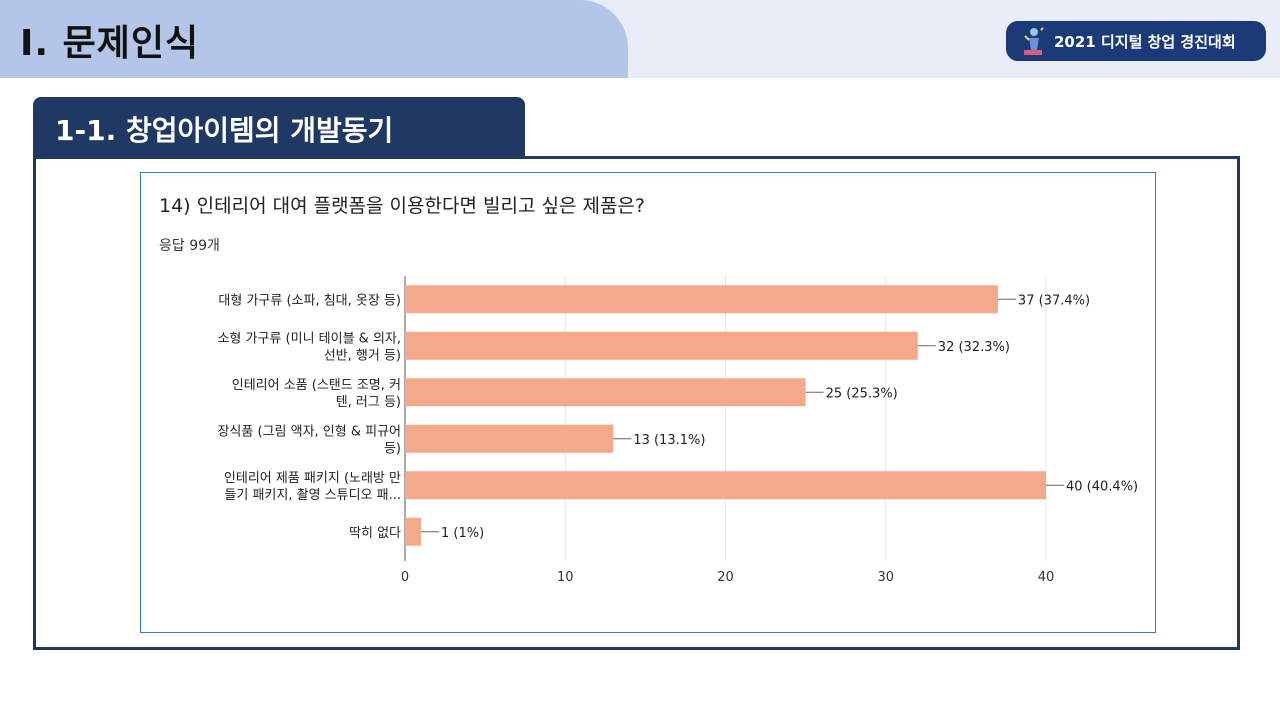 Image resolution: width=1280 pixels, height=720 pixels. What do you see at coordinates (309, 431) in the screenshot?
I see `category-label-line: 장식품 (그림 액자, 인형 & 피규어` at bounding box center [309, 431].